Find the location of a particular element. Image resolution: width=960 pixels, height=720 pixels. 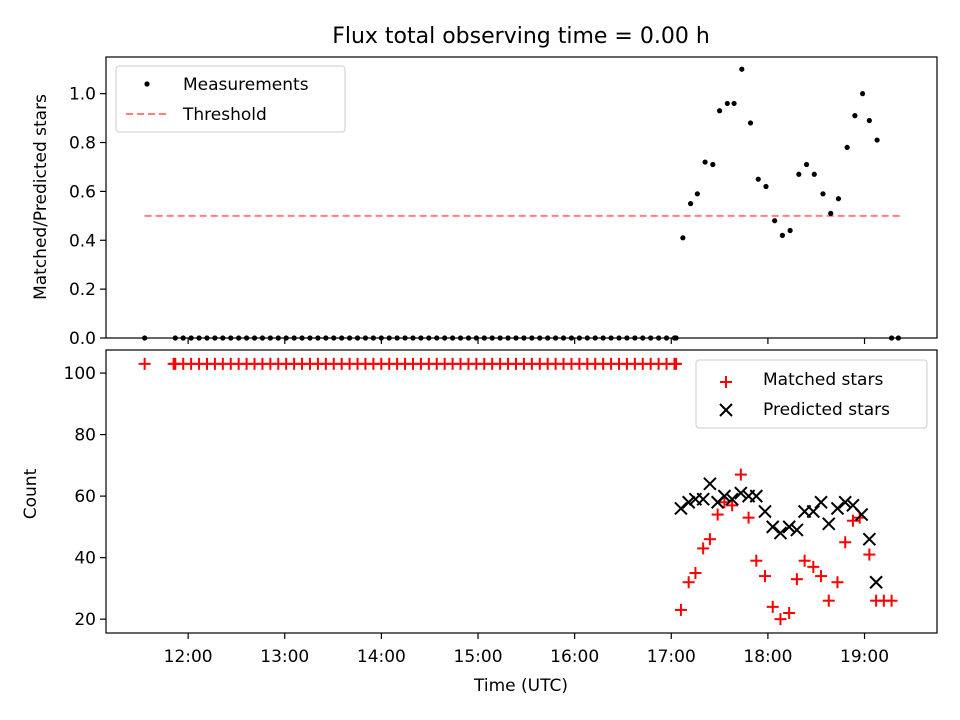

top-ytick-label: 1.0 is located at coordinates (82, 95).